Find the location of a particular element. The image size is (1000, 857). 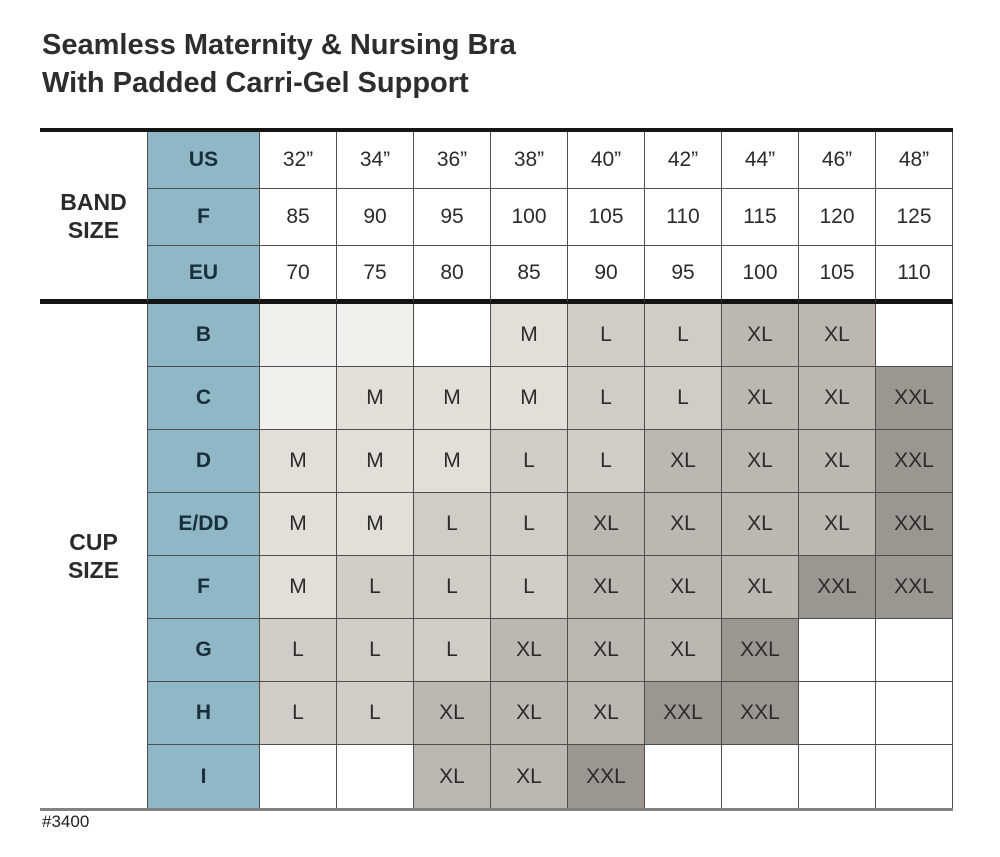

band-row-label-us: US is located at coordinates (204, 160).